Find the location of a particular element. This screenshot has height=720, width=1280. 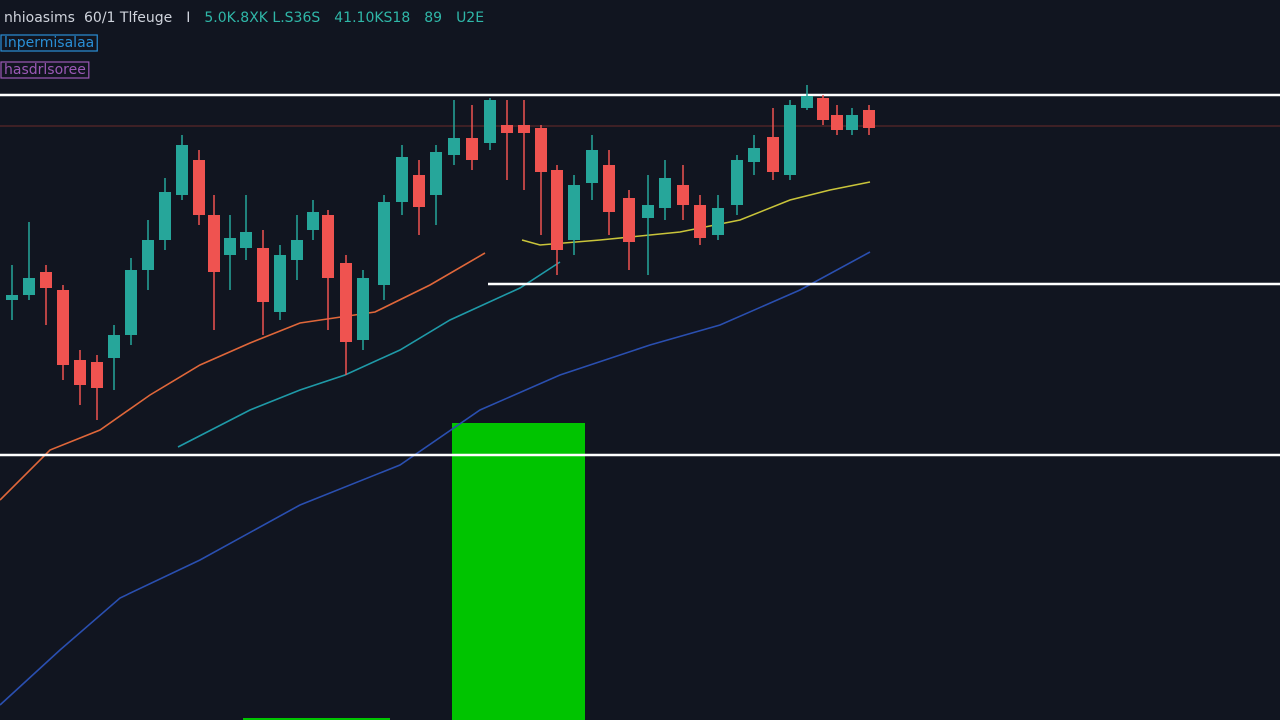

header-text: U2E is located at coordinates (470, 18).